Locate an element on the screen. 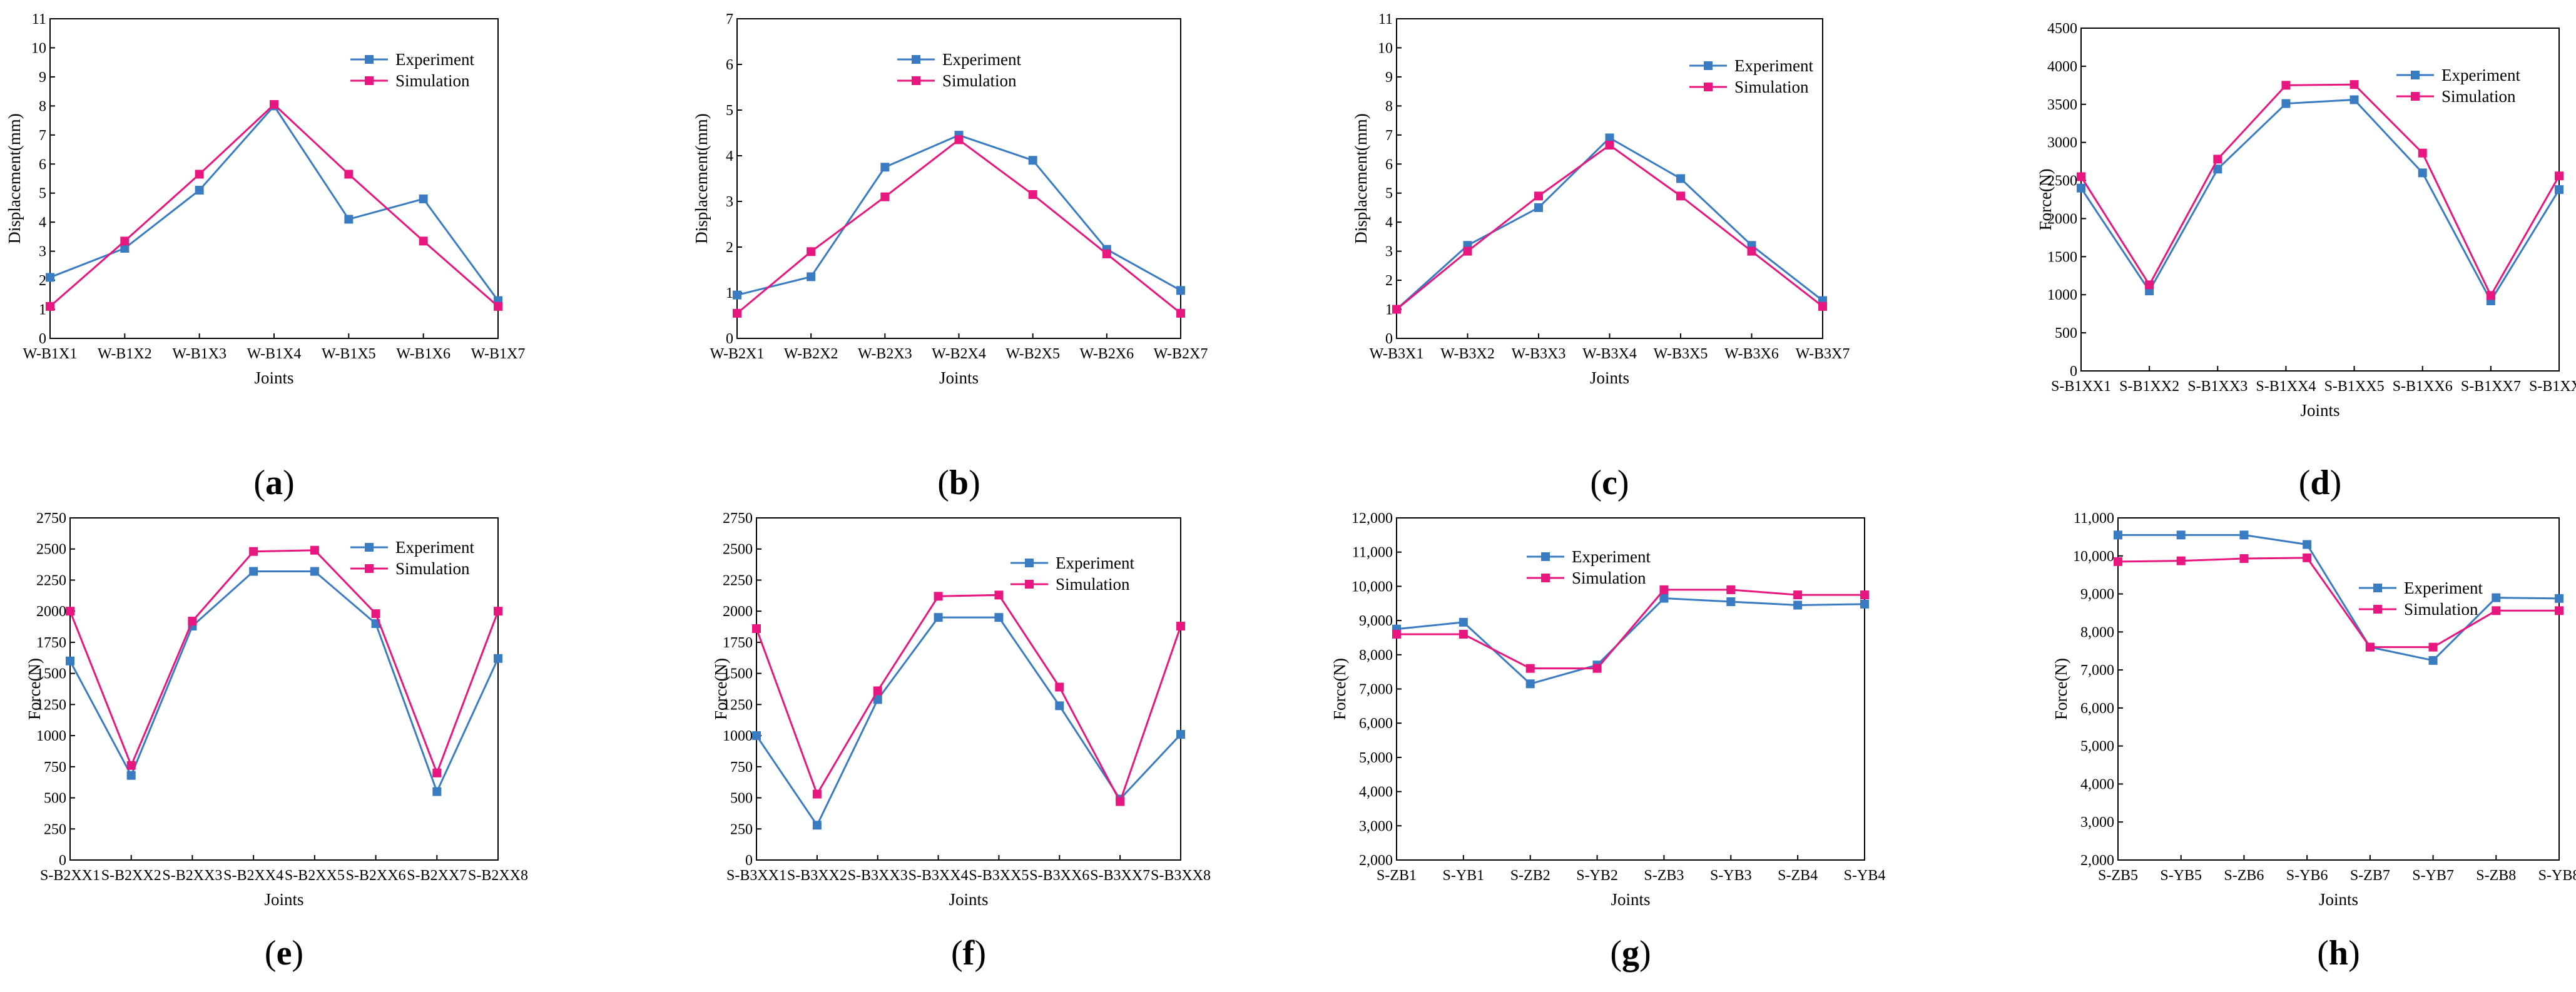 The image size is (2576, 992). x-tick-label: S-B1XX6 is located at coordinates (2423, 386).